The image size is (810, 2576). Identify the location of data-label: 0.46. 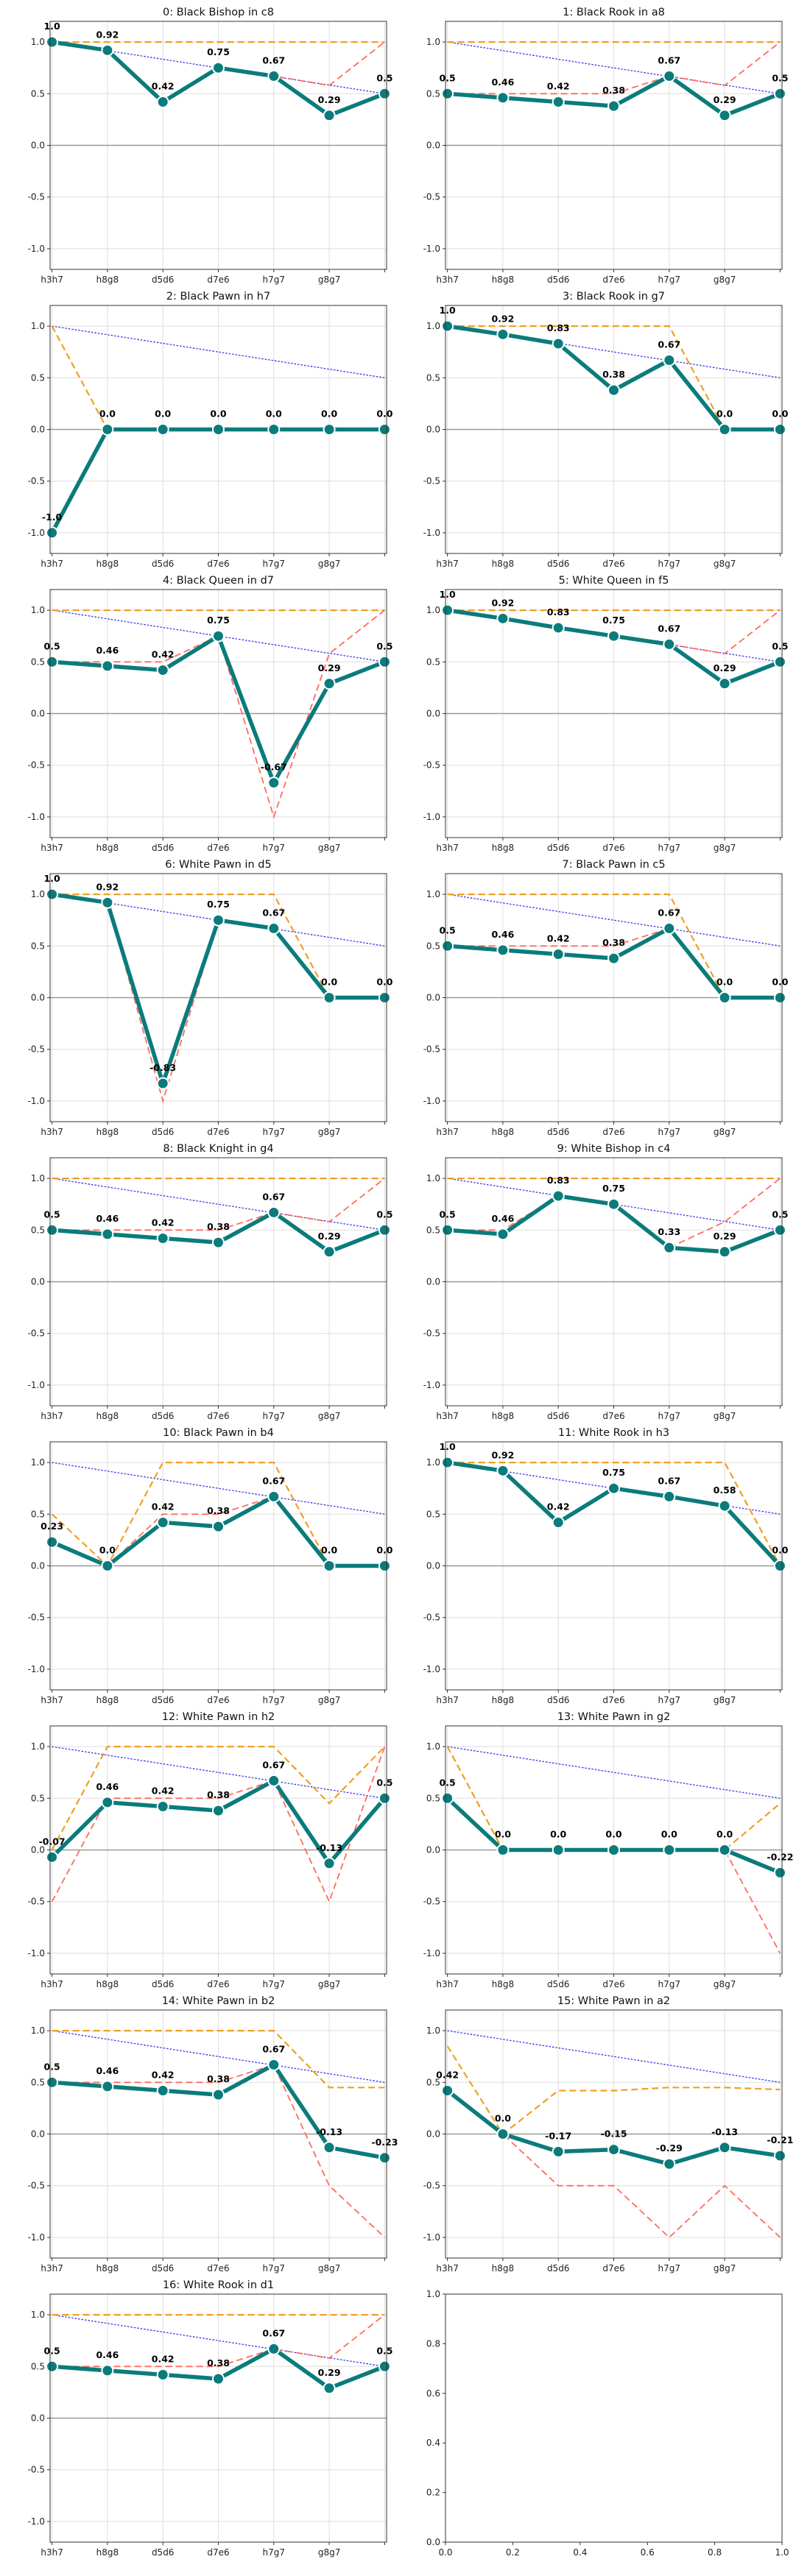
(107, 2070).